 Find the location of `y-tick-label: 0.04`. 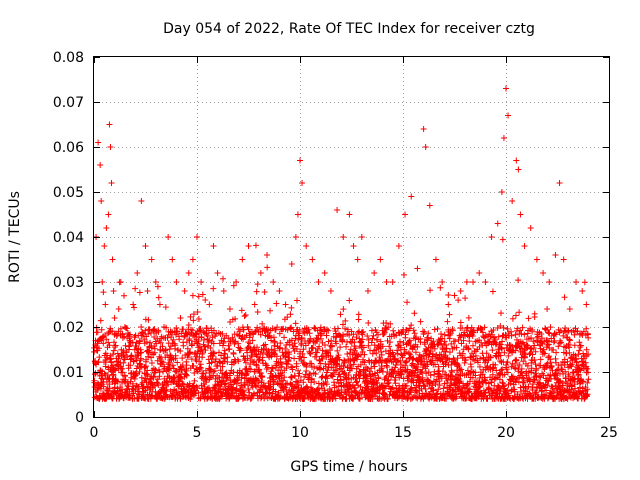

y-tick-label: 0.04 is located at coordinates (68, 238).